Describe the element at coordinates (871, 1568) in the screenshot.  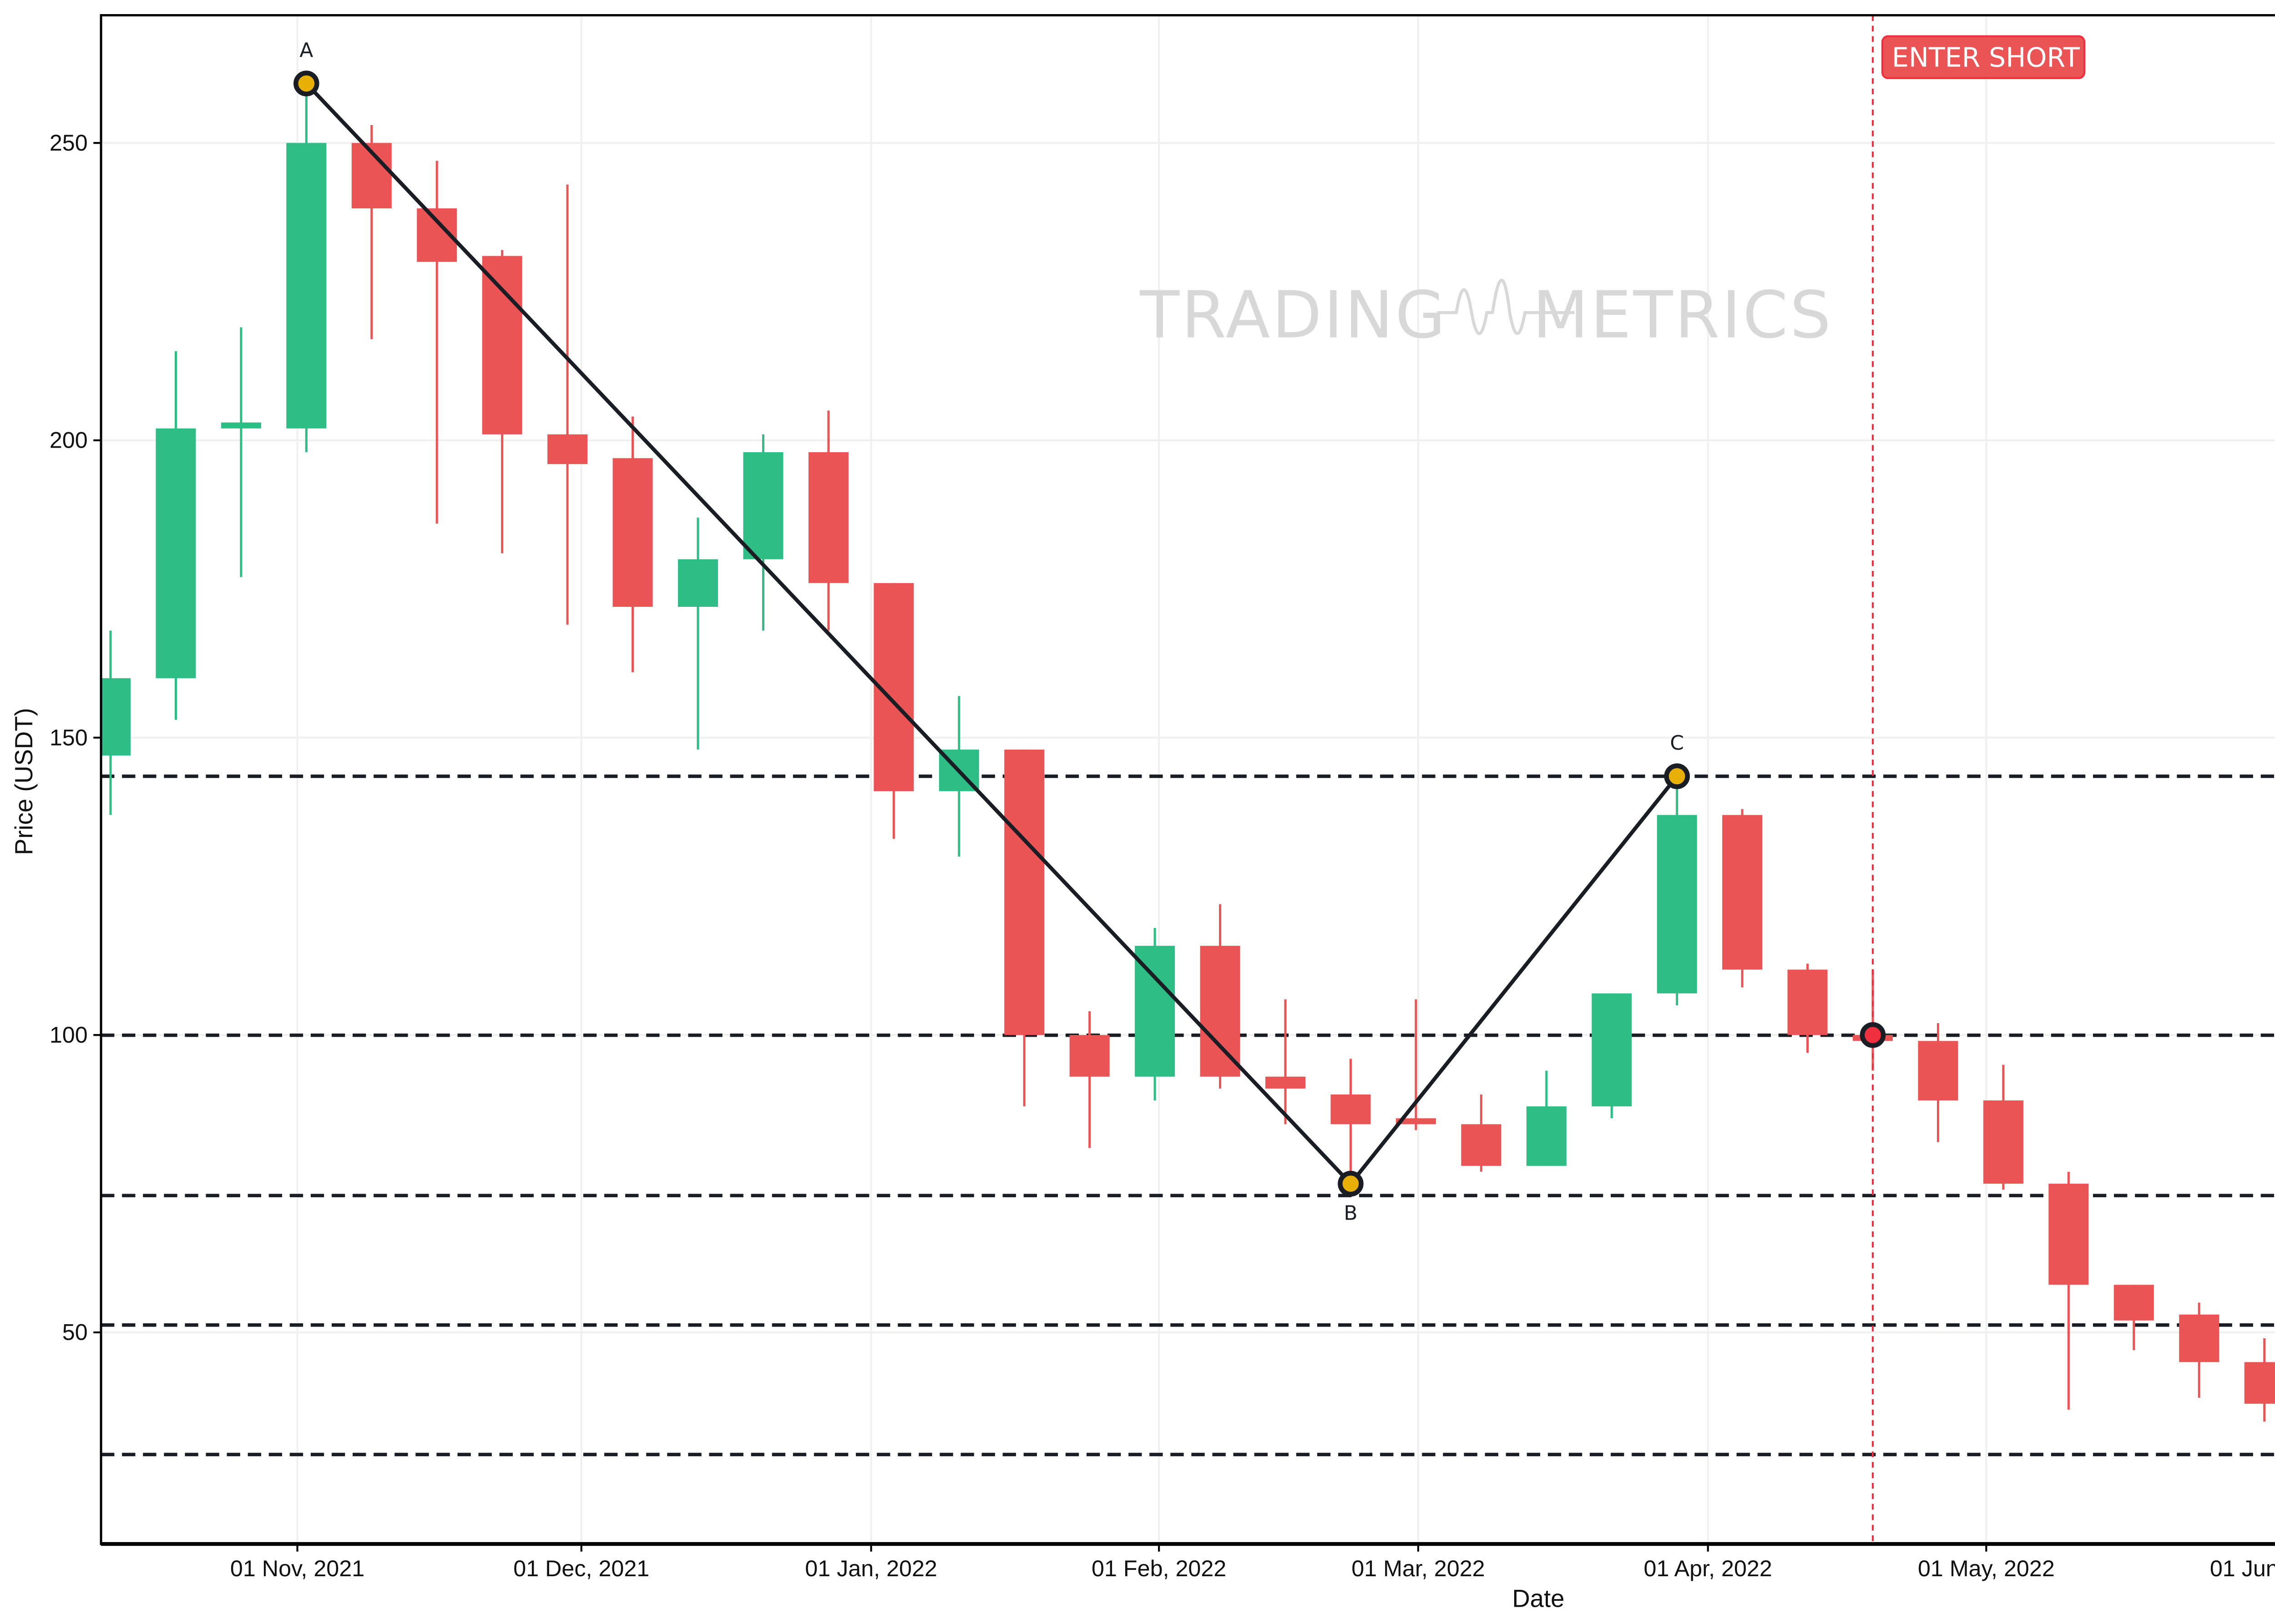
I see `x-tick-label: 01 Jan, 2022` at that location.